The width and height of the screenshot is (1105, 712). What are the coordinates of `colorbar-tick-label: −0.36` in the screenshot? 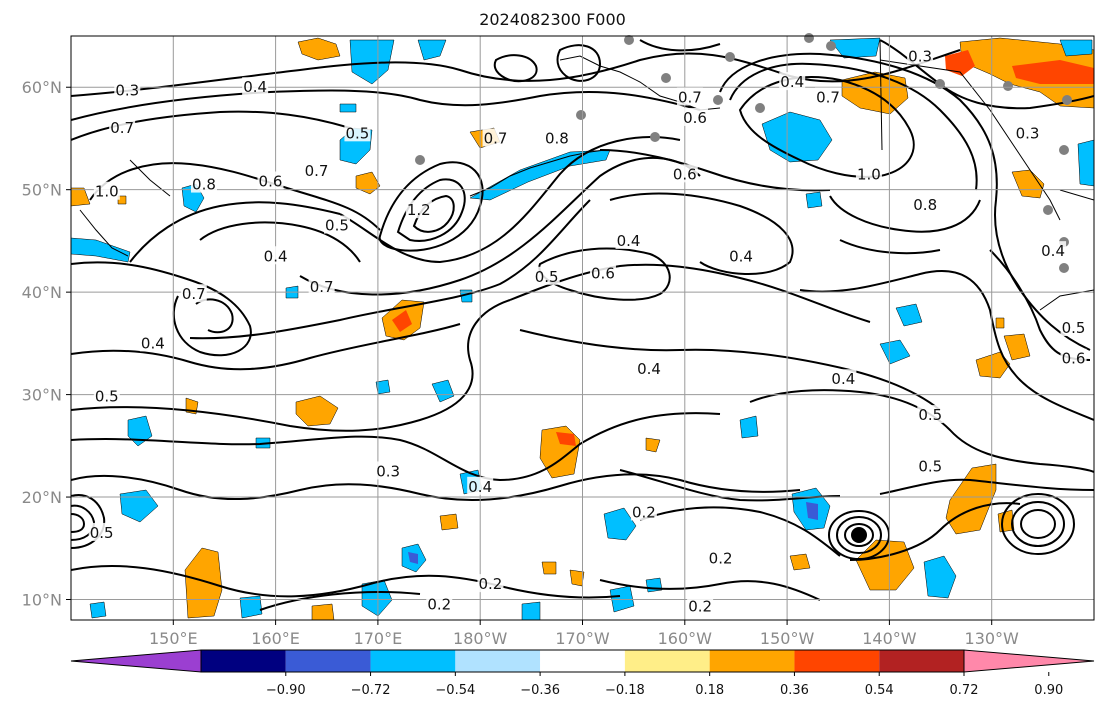 It's located at (540, 690).